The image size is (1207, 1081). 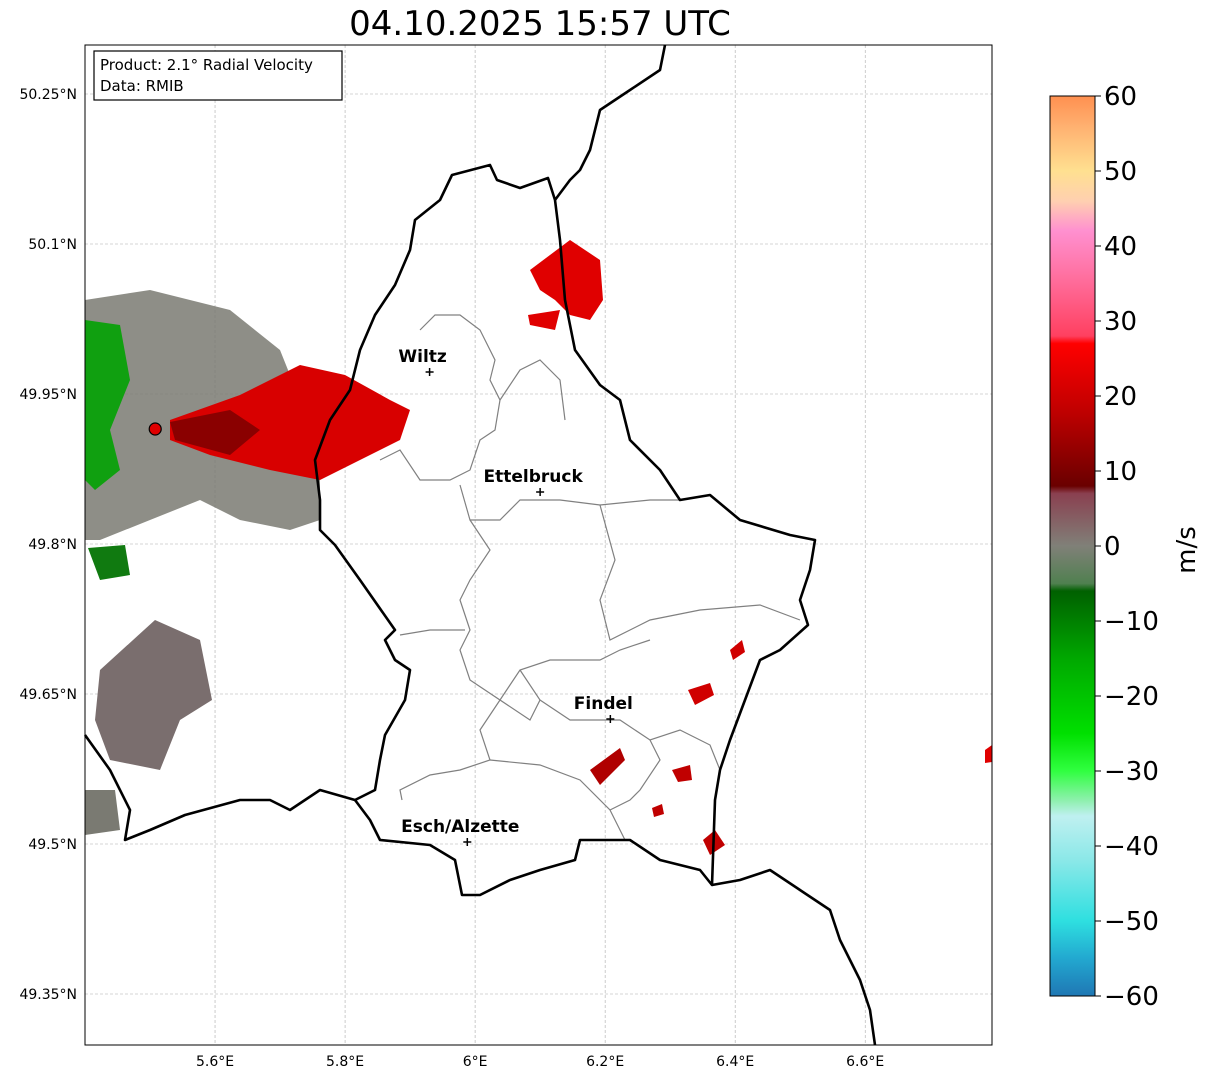 What do you see at coordinates (1112, 547) in the screenshot?
I see `colorbar-tick-label: 0` at bounding box center [1112, 547].